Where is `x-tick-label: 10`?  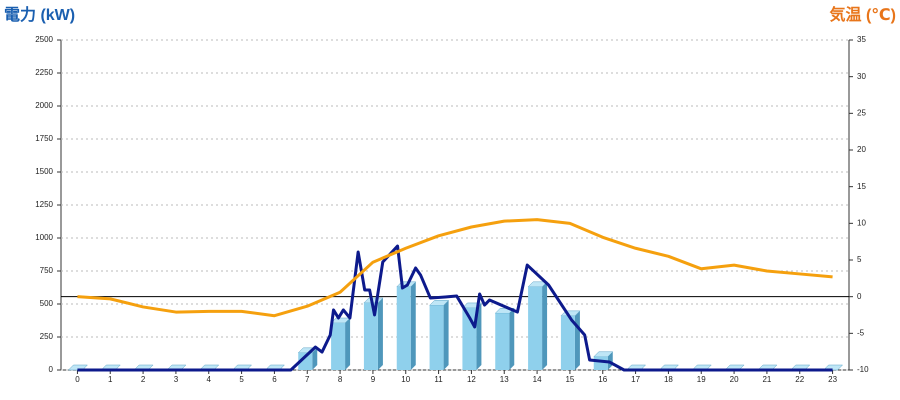 x-tick-label: 10 is located at coordinates (405, 379).